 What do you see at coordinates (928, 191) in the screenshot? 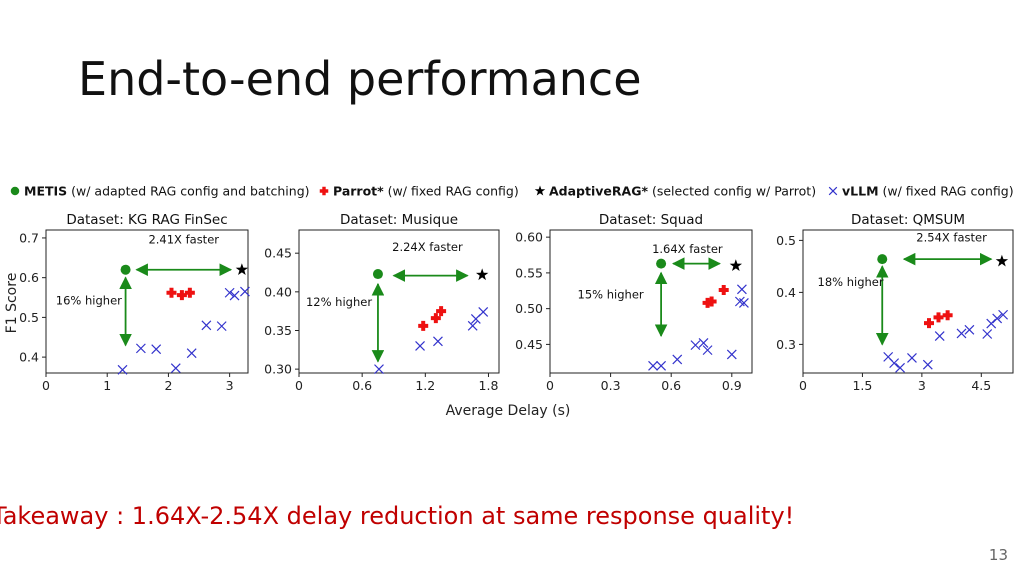
I see `legend-label-vllm: vLLM (w/ fixed RAG config)` at bounding box center [928, 191].